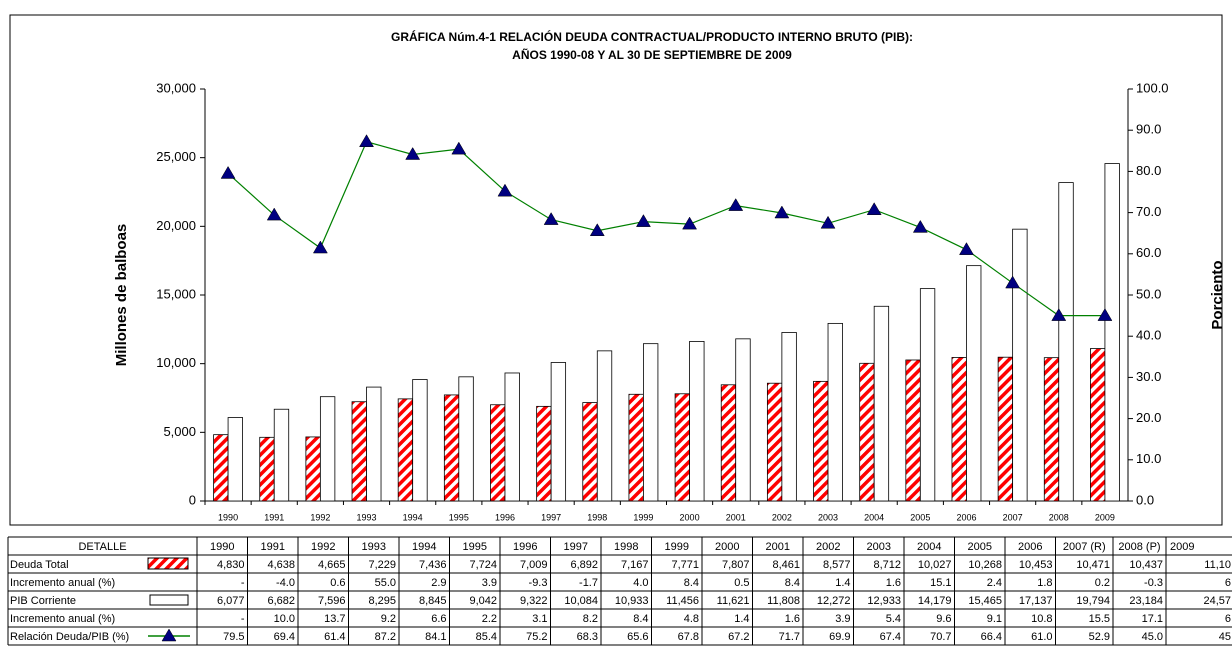  I want to click on table-header: 1991, so click(273, 547).